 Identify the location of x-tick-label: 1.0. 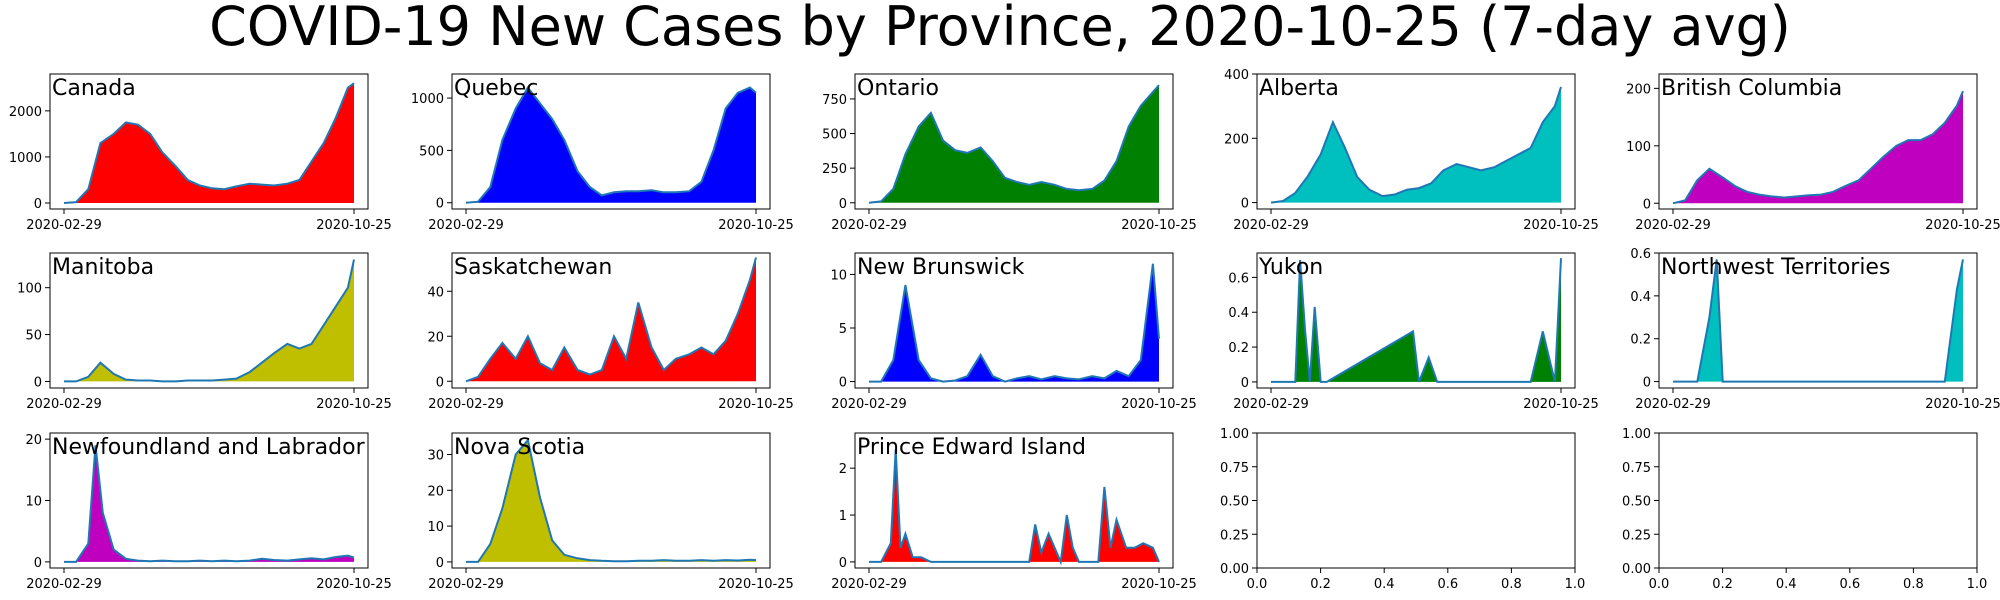
(1977, 584).